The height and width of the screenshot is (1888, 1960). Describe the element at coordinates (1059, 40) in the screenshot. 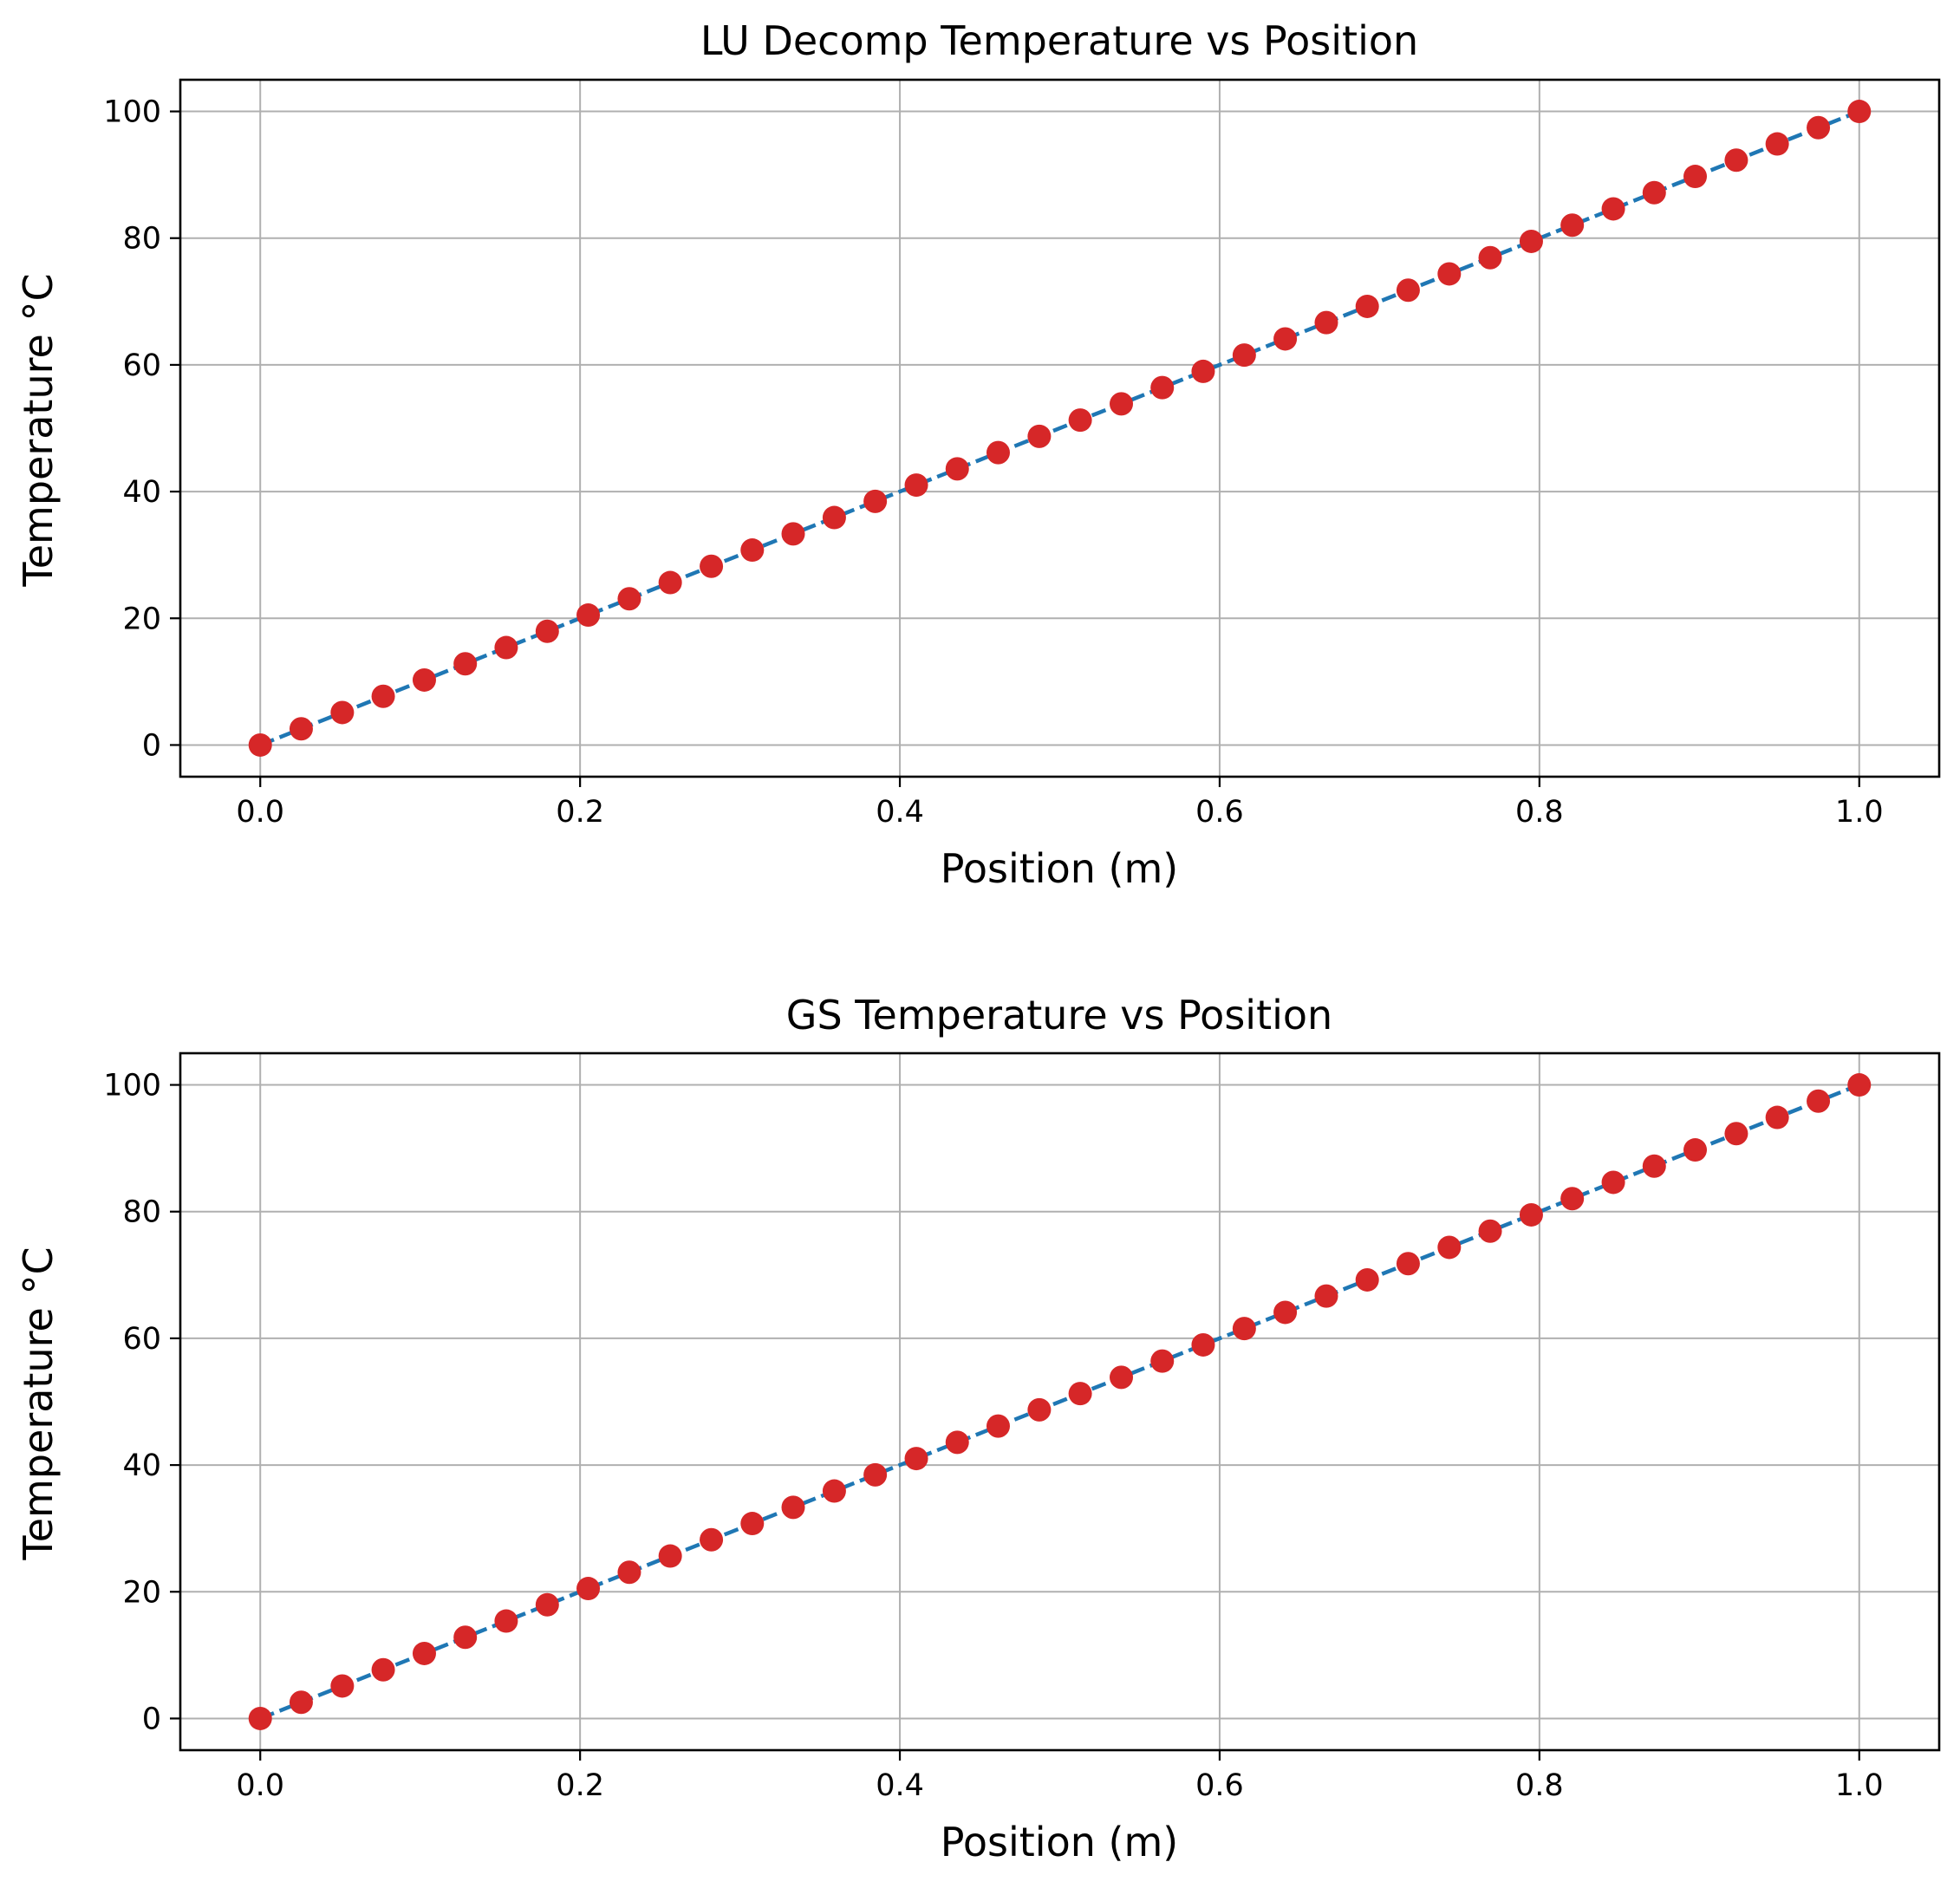

I see `chart-title: LU Decomp Temperature vs Position` at that location.